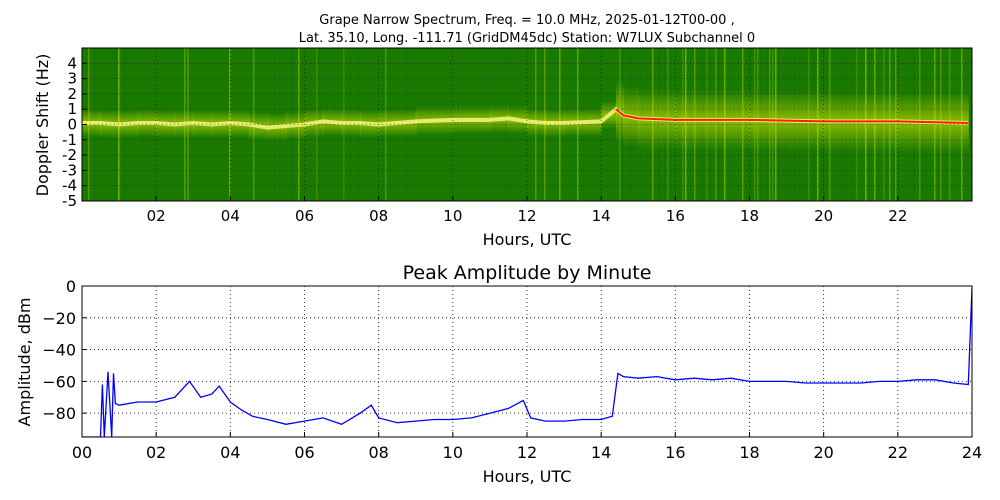 The height and width of the screenshot is (500, 1000). Describe the element at coordinates (792, 116) in the screenshot. I see `doppler-trace-peak` at that location.